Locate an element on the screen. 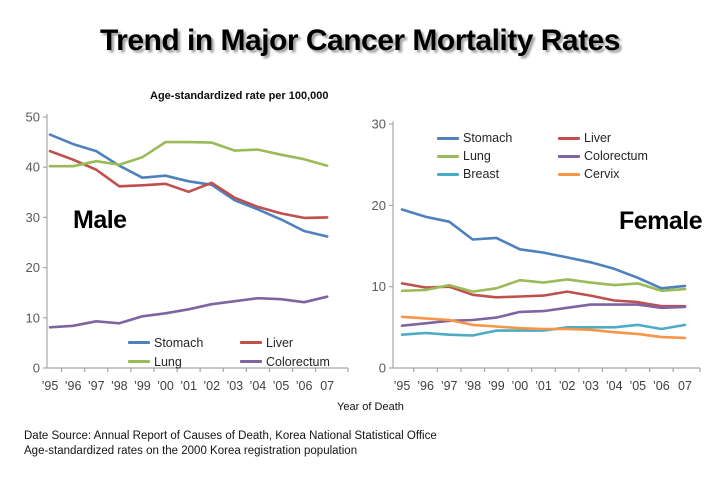  legend-swatch-cervix is located at coordinates (569, 174).